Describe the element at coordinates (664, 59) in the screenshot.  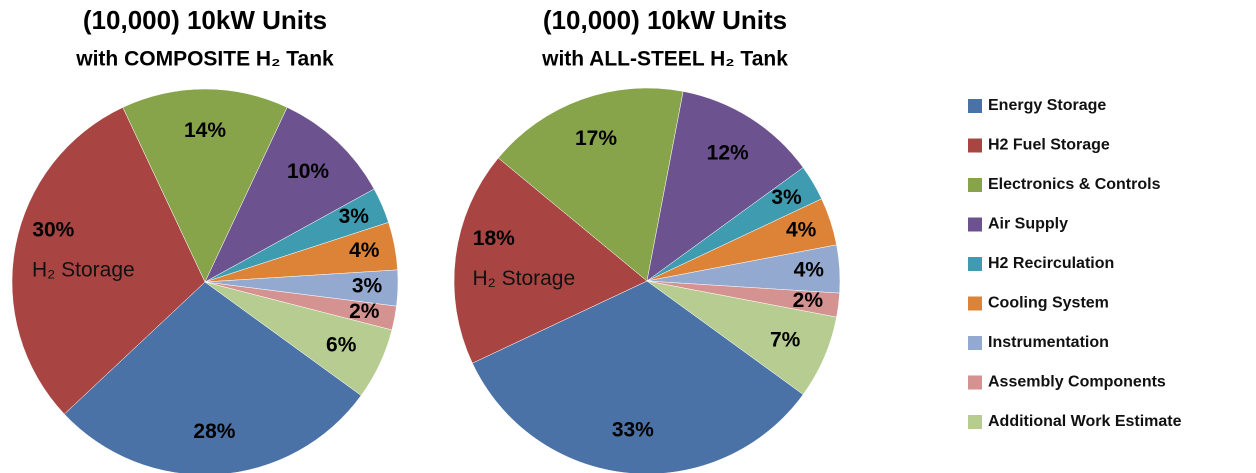
I see `chart-subtitle: with ALL-STEEL H₂ Tank` at that location.